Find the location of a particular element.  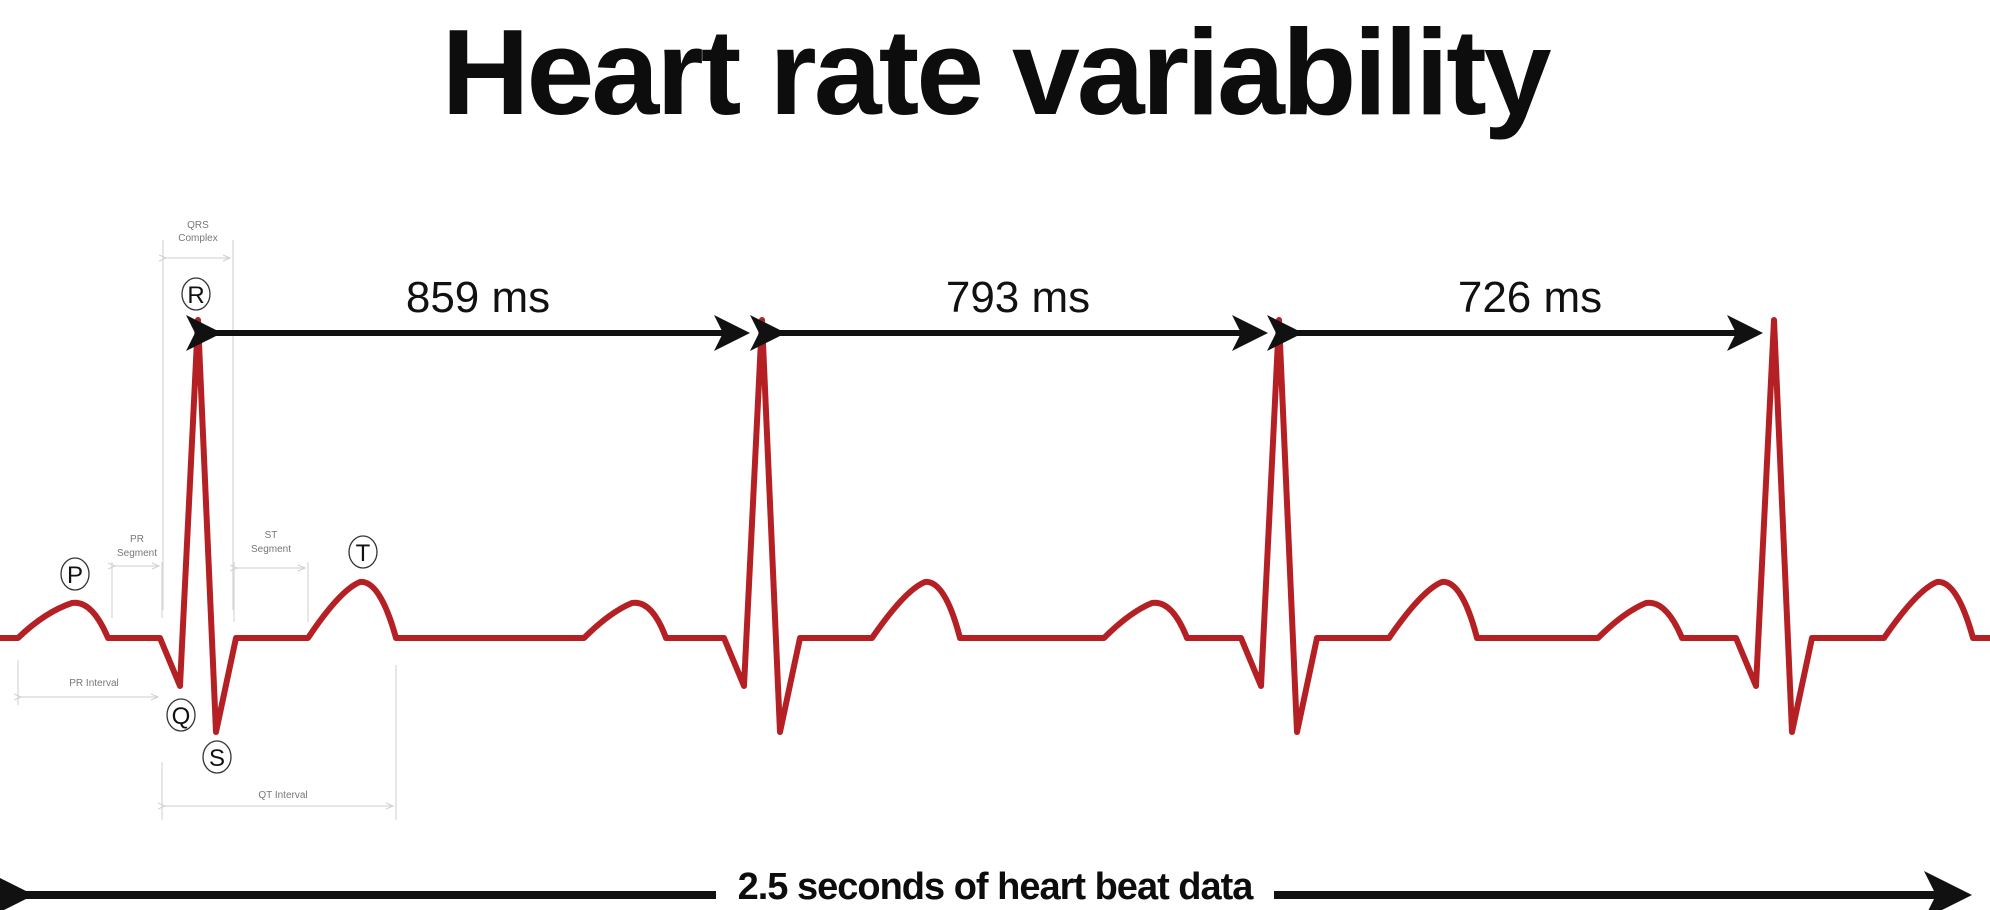

t-wave-label: T is located at coordinates (363, 553).